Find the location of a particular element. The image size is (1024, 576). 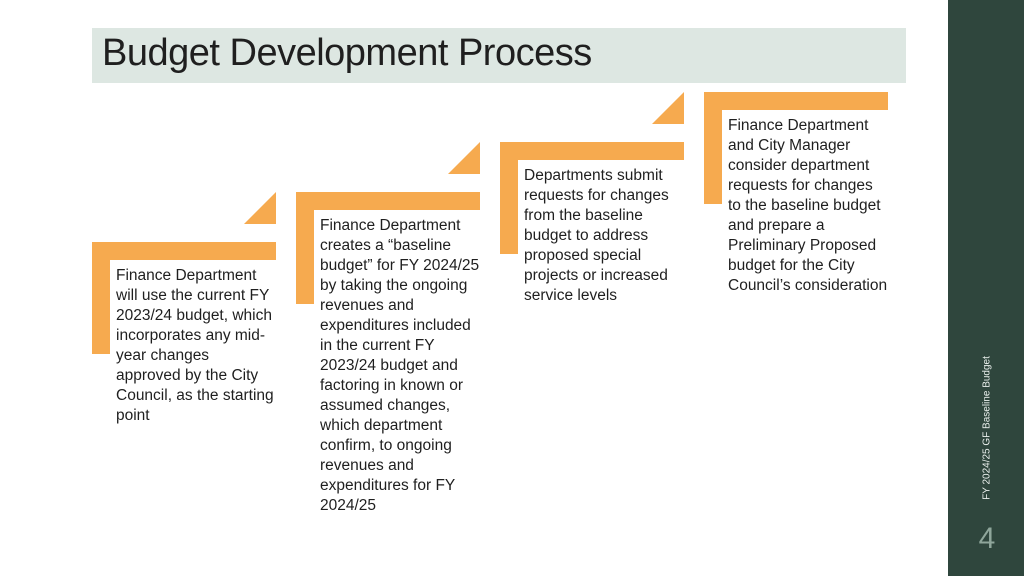

step-3-arrow-tip is located at coordinates (668, 108).